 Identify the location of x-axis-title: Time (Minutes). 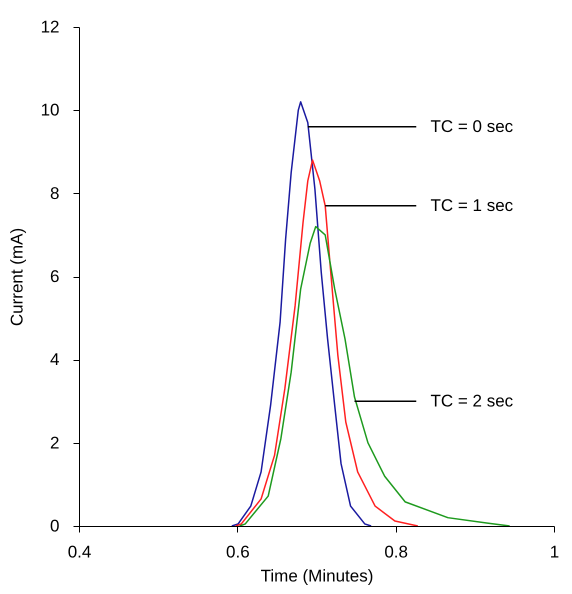
(317, 576).